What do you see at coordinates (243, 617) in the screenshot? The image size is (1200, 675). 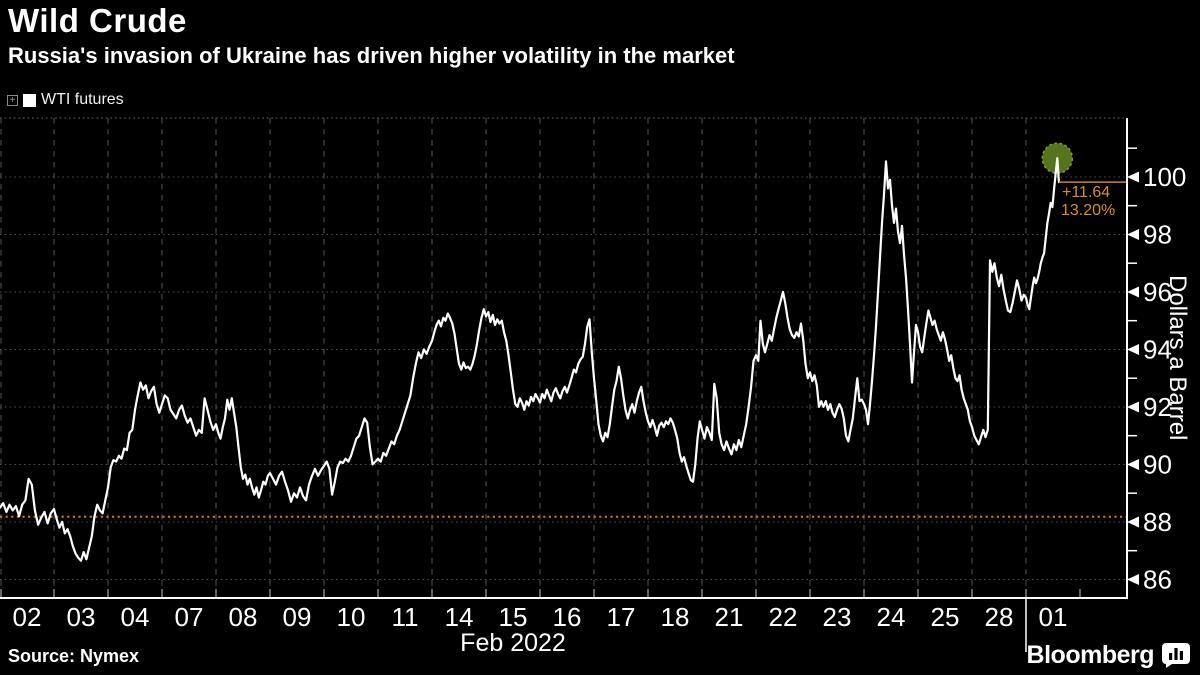 I see `x-tick-label: 08` at bounding box center [243, 617].